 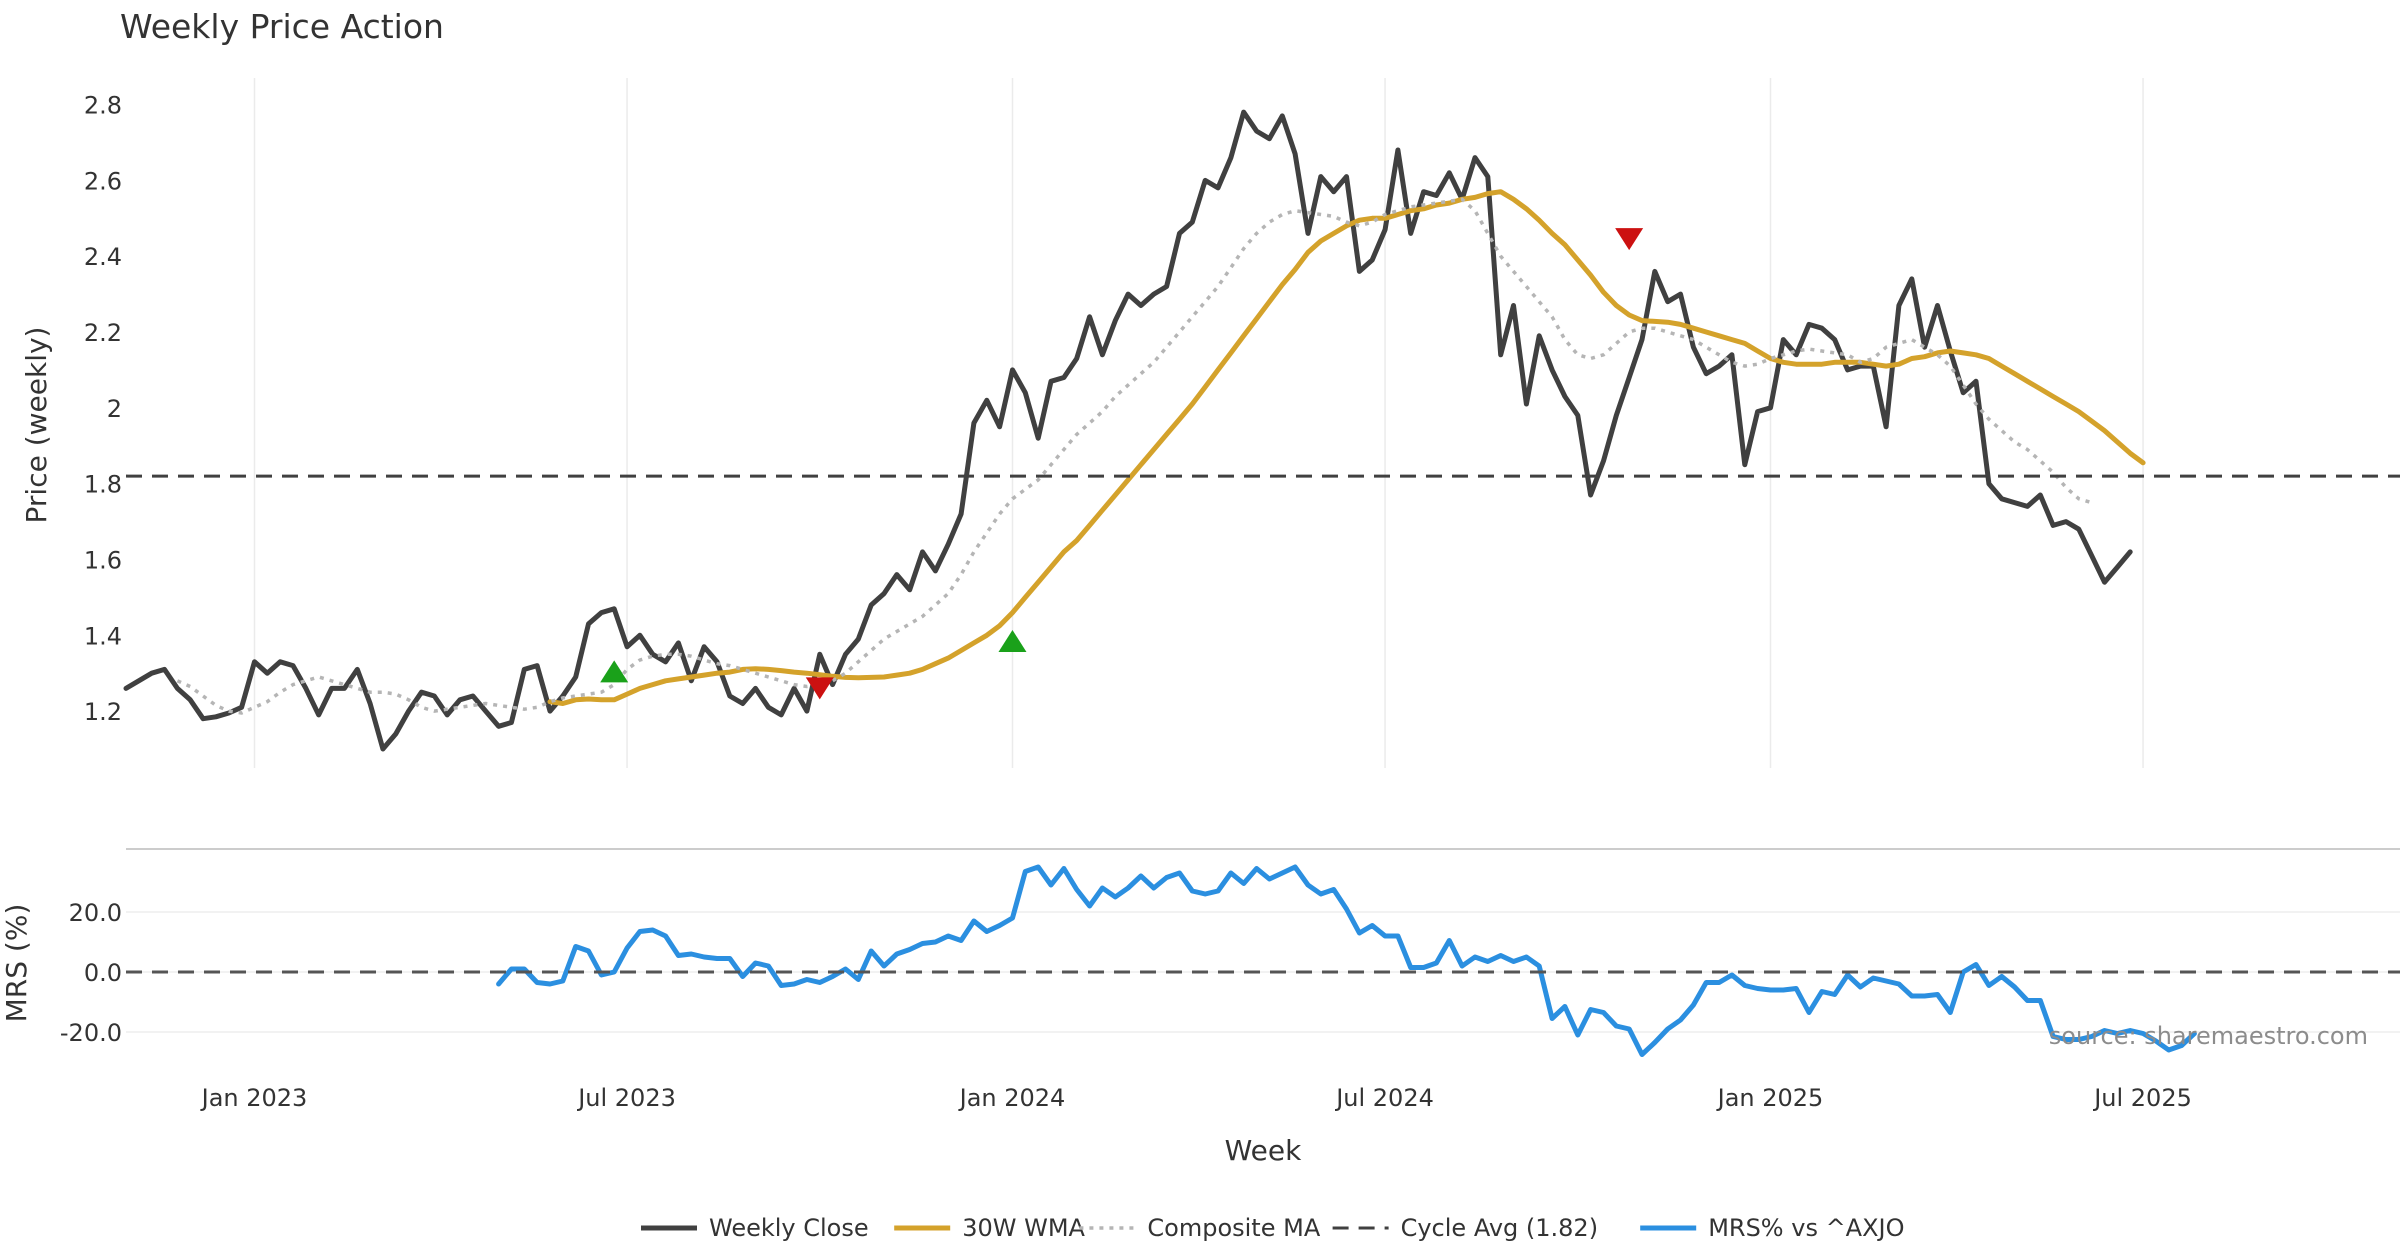 What do you see at coordinates (103, 181) in the screenshot?
I see `price-y-tick-label: 2.6` at bounding box center [103, 181].